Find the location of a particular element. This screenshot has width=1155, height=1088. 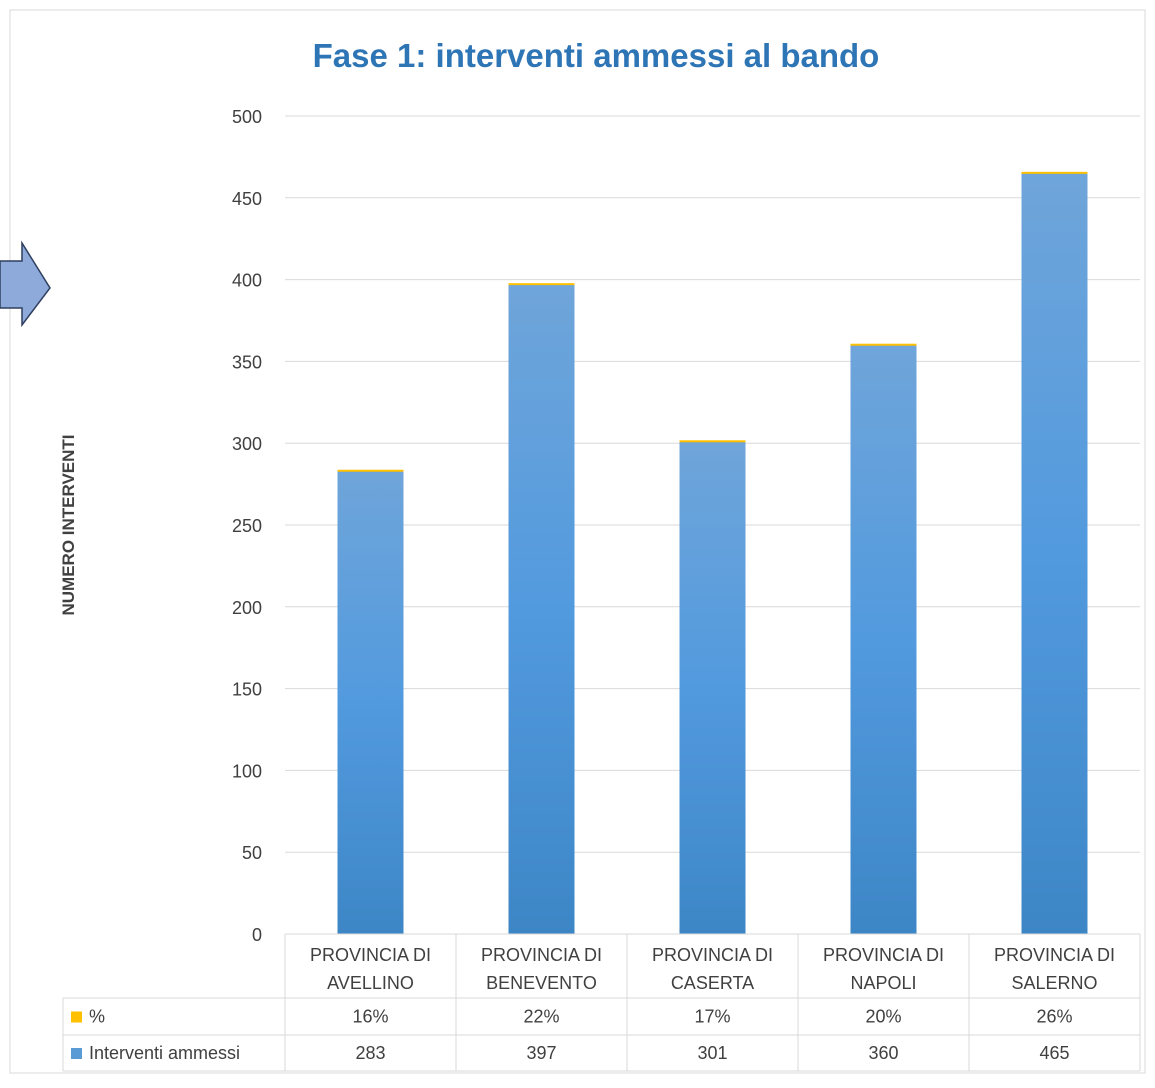

x-category-label: BENEVENTO is located at coordinates (541, 983).